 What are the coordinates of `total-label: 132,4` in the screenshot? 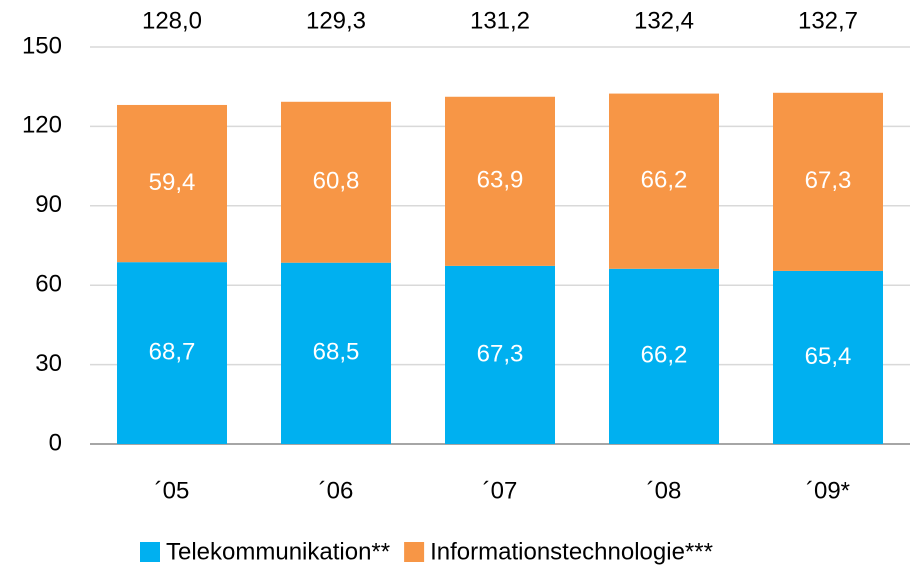 It's located at (664, 20).